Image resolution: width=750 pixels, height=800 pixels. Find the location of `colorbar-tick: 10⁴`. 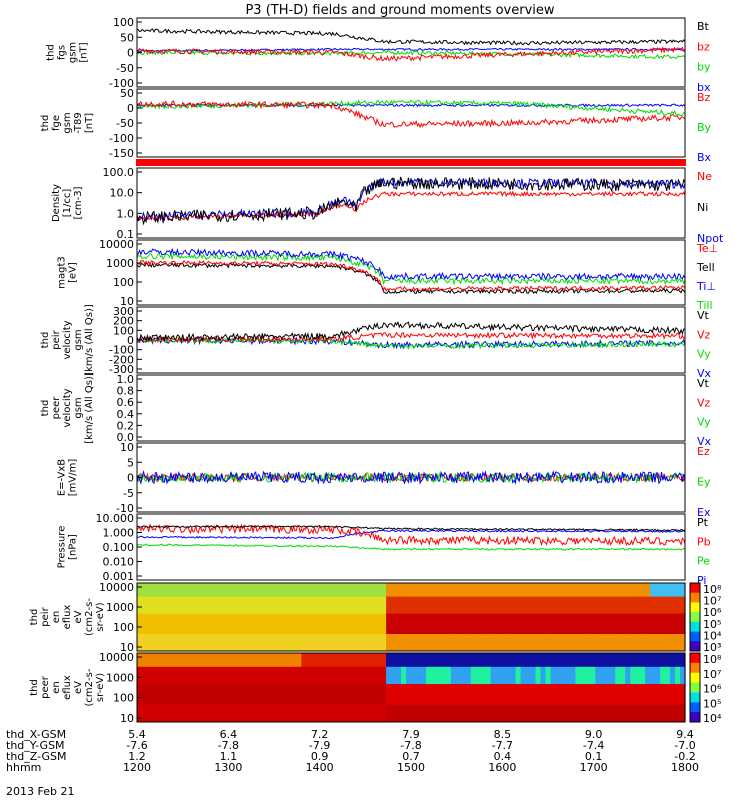

colorbar-tick: 10⁴ is located at coordinates (712, 718).